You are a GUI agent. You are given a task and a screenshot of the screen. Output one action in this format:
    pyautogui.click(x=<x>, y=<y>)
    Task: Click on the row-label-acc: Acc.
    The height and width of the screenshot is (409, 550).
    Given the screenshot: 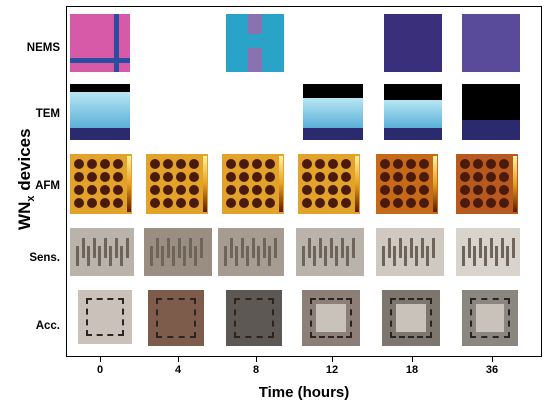 What is the action you would take?
    pyautogui.click(x=47, y=326)
    